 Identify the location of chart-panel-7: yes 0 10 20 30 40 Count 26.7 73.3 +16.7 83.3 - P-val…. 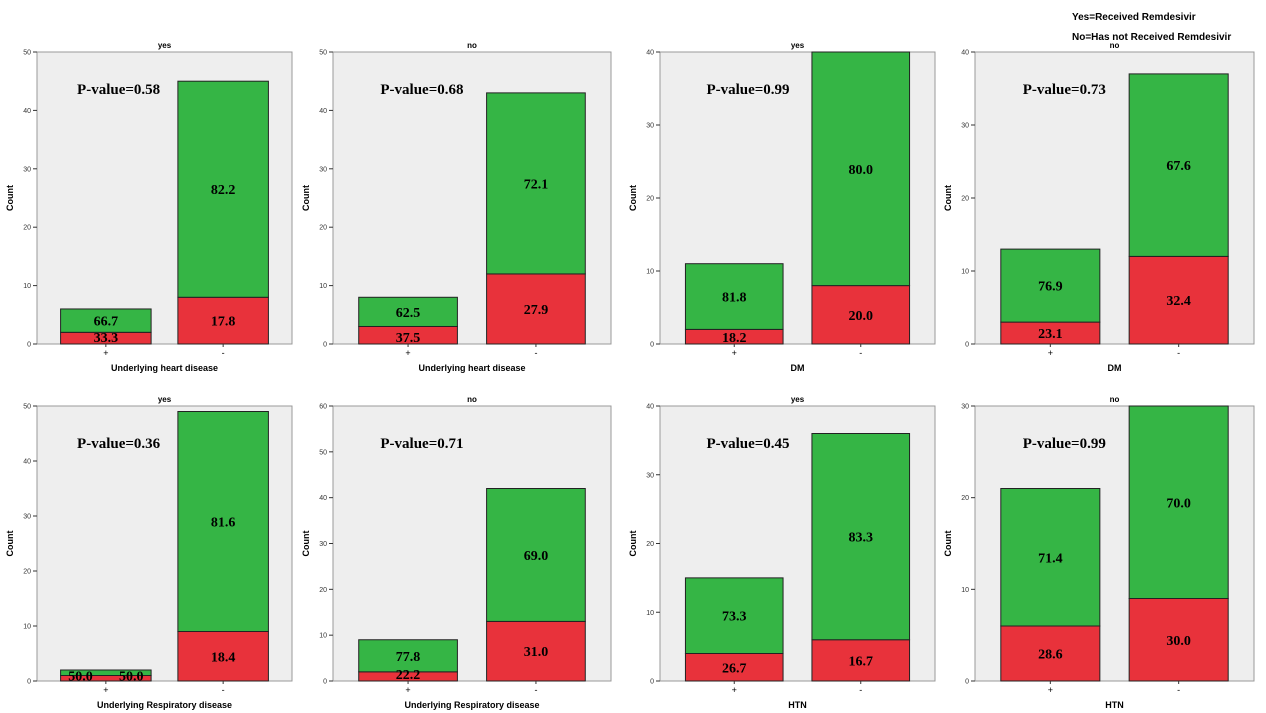
(782, 552).